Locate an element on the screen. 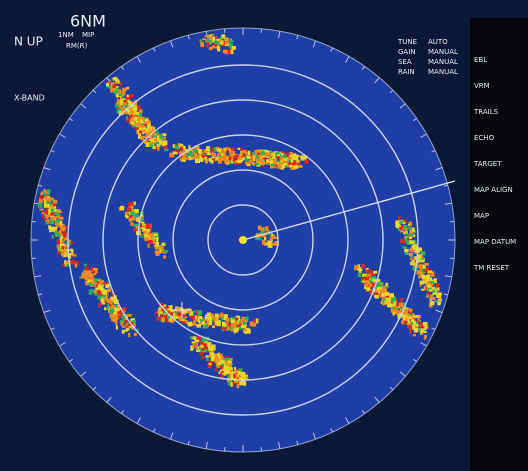 The image size is (528, 471). setting-name: RAIN is located at coordinates (406, 72).